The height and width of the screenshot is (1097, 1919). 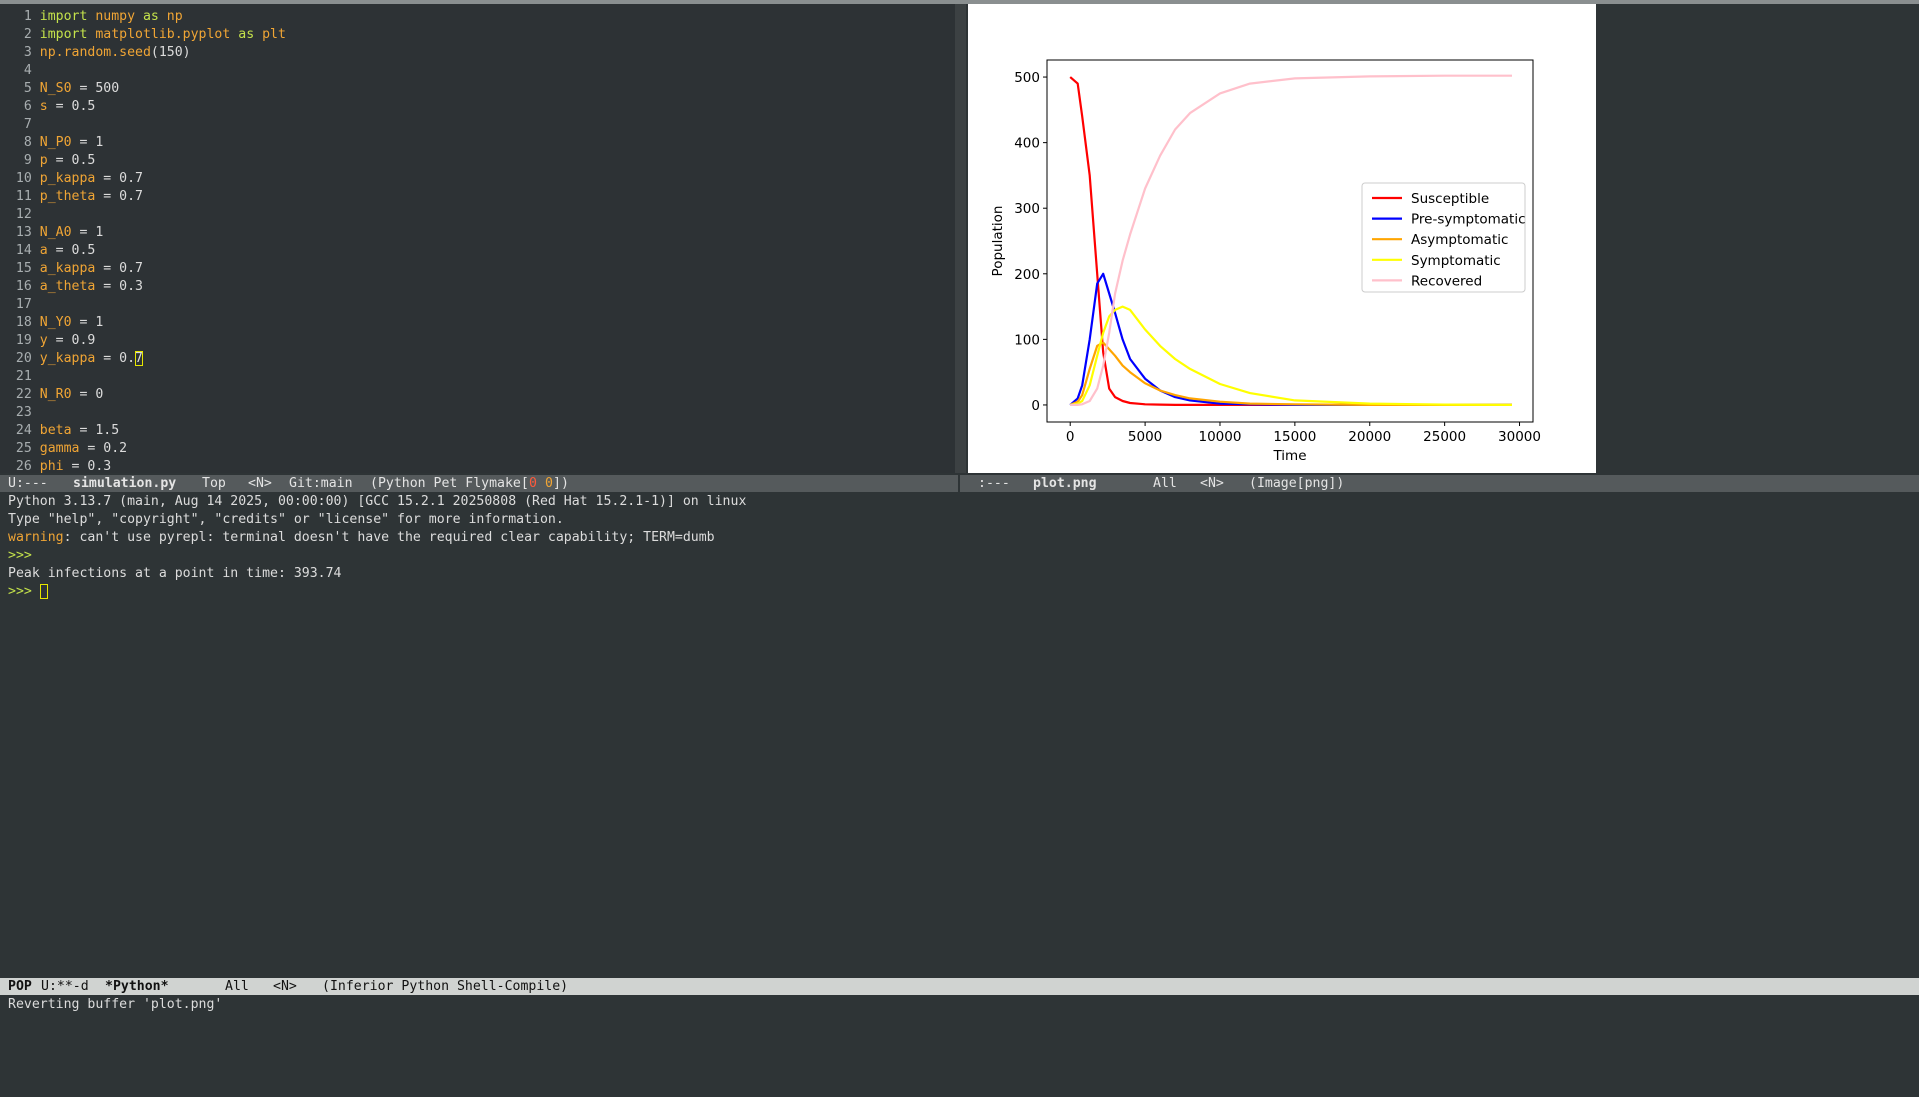 I want to click on token: beta, so click(x=55, y=430).